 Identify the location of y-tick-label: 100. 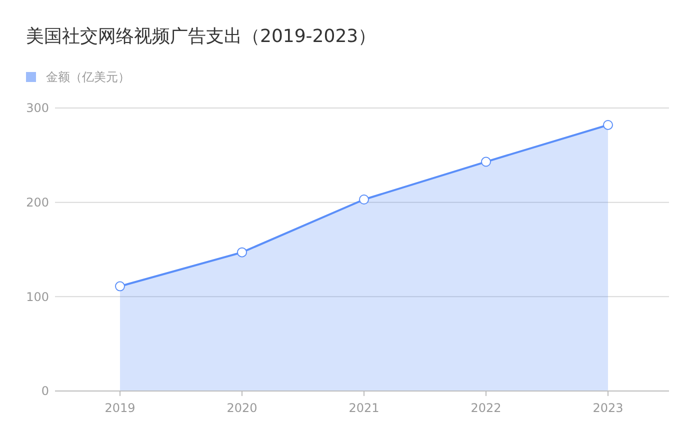
(37, 297).